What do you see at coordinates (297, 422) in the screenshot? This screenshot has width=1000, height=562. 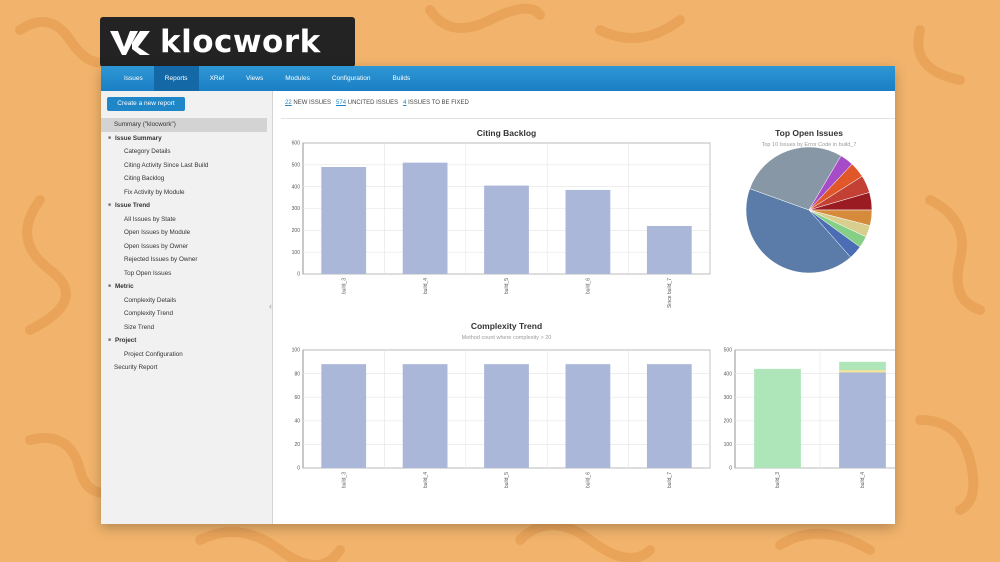 I see `y-tick-label: 40` at bounding box center [297, 422].